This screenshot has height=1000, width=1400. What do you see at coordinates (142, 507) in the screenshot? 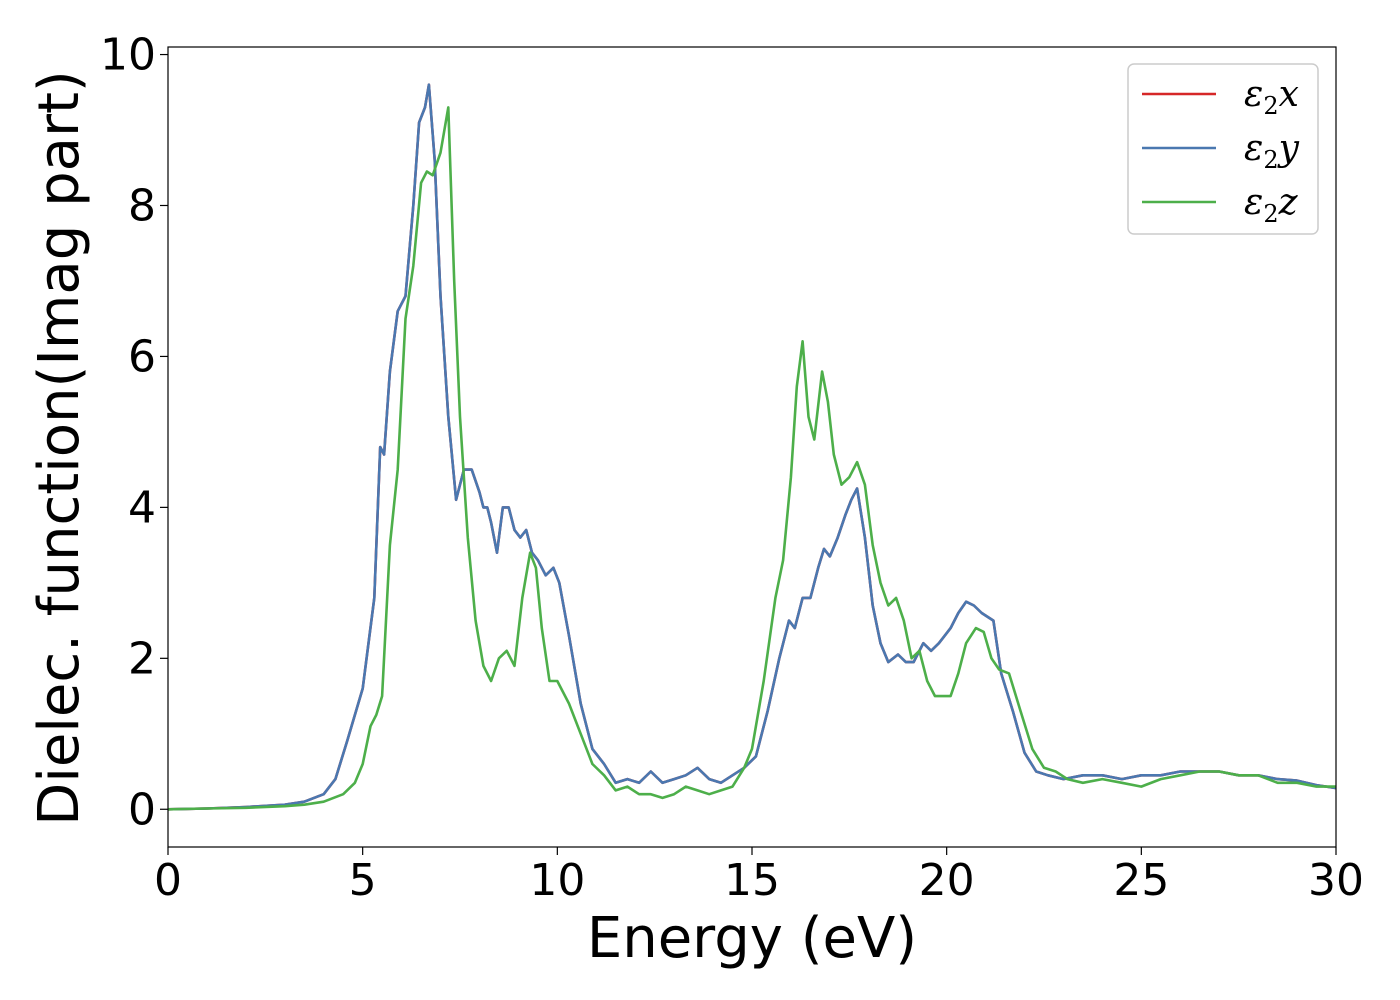
I see `y-tick-label: 4` at bounding box center [142, 507].